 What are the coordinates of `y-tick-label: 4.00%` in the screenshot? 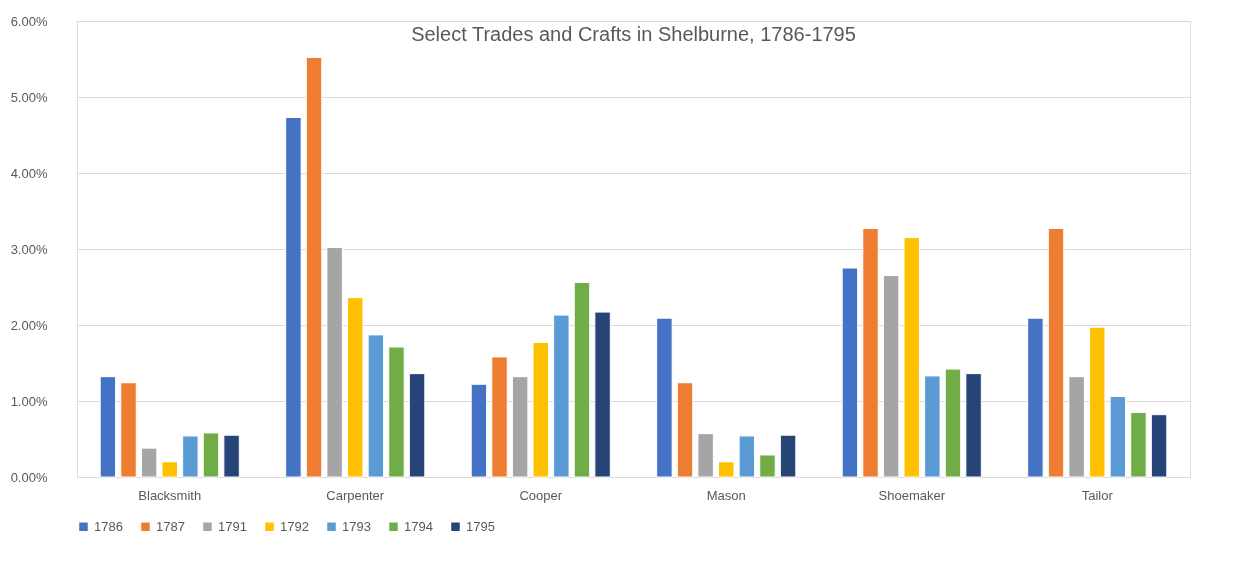 It's located at (29, 173).